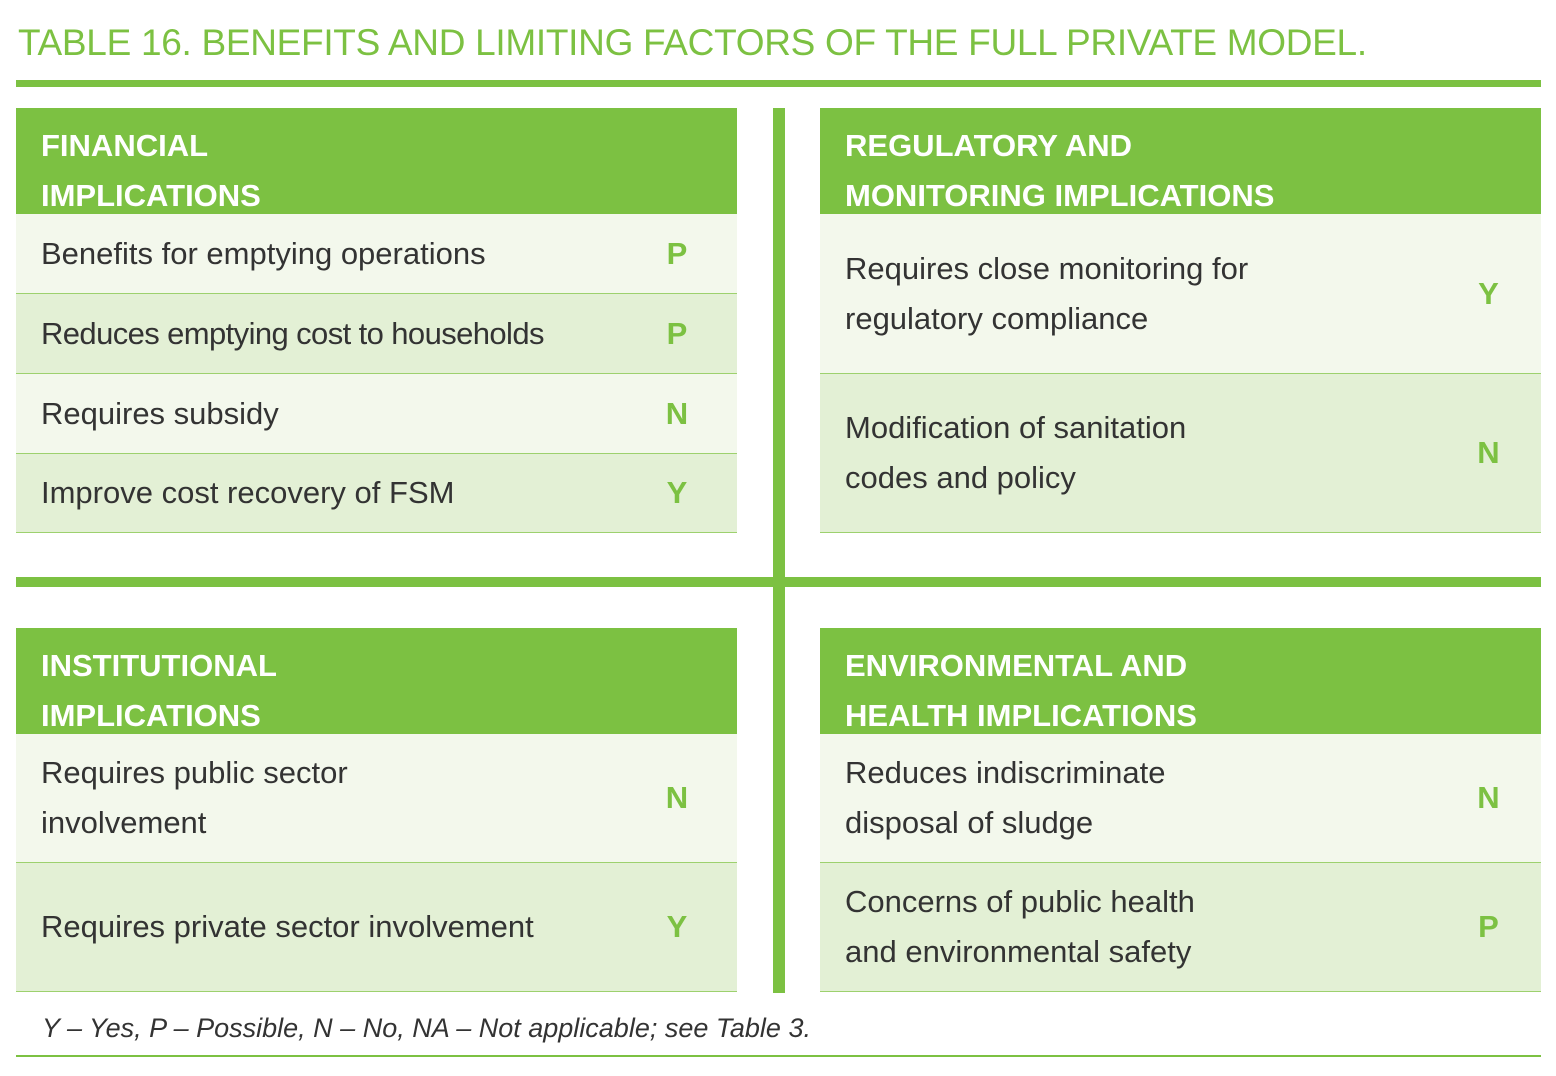 This screenshot has height=1076, width=1556. What do you see at coordinates (376, 161) in the screenshot?
I see `financial-implications-heading: FINANCIAL IMPLICATIONS` at bounding box center [376, 161].